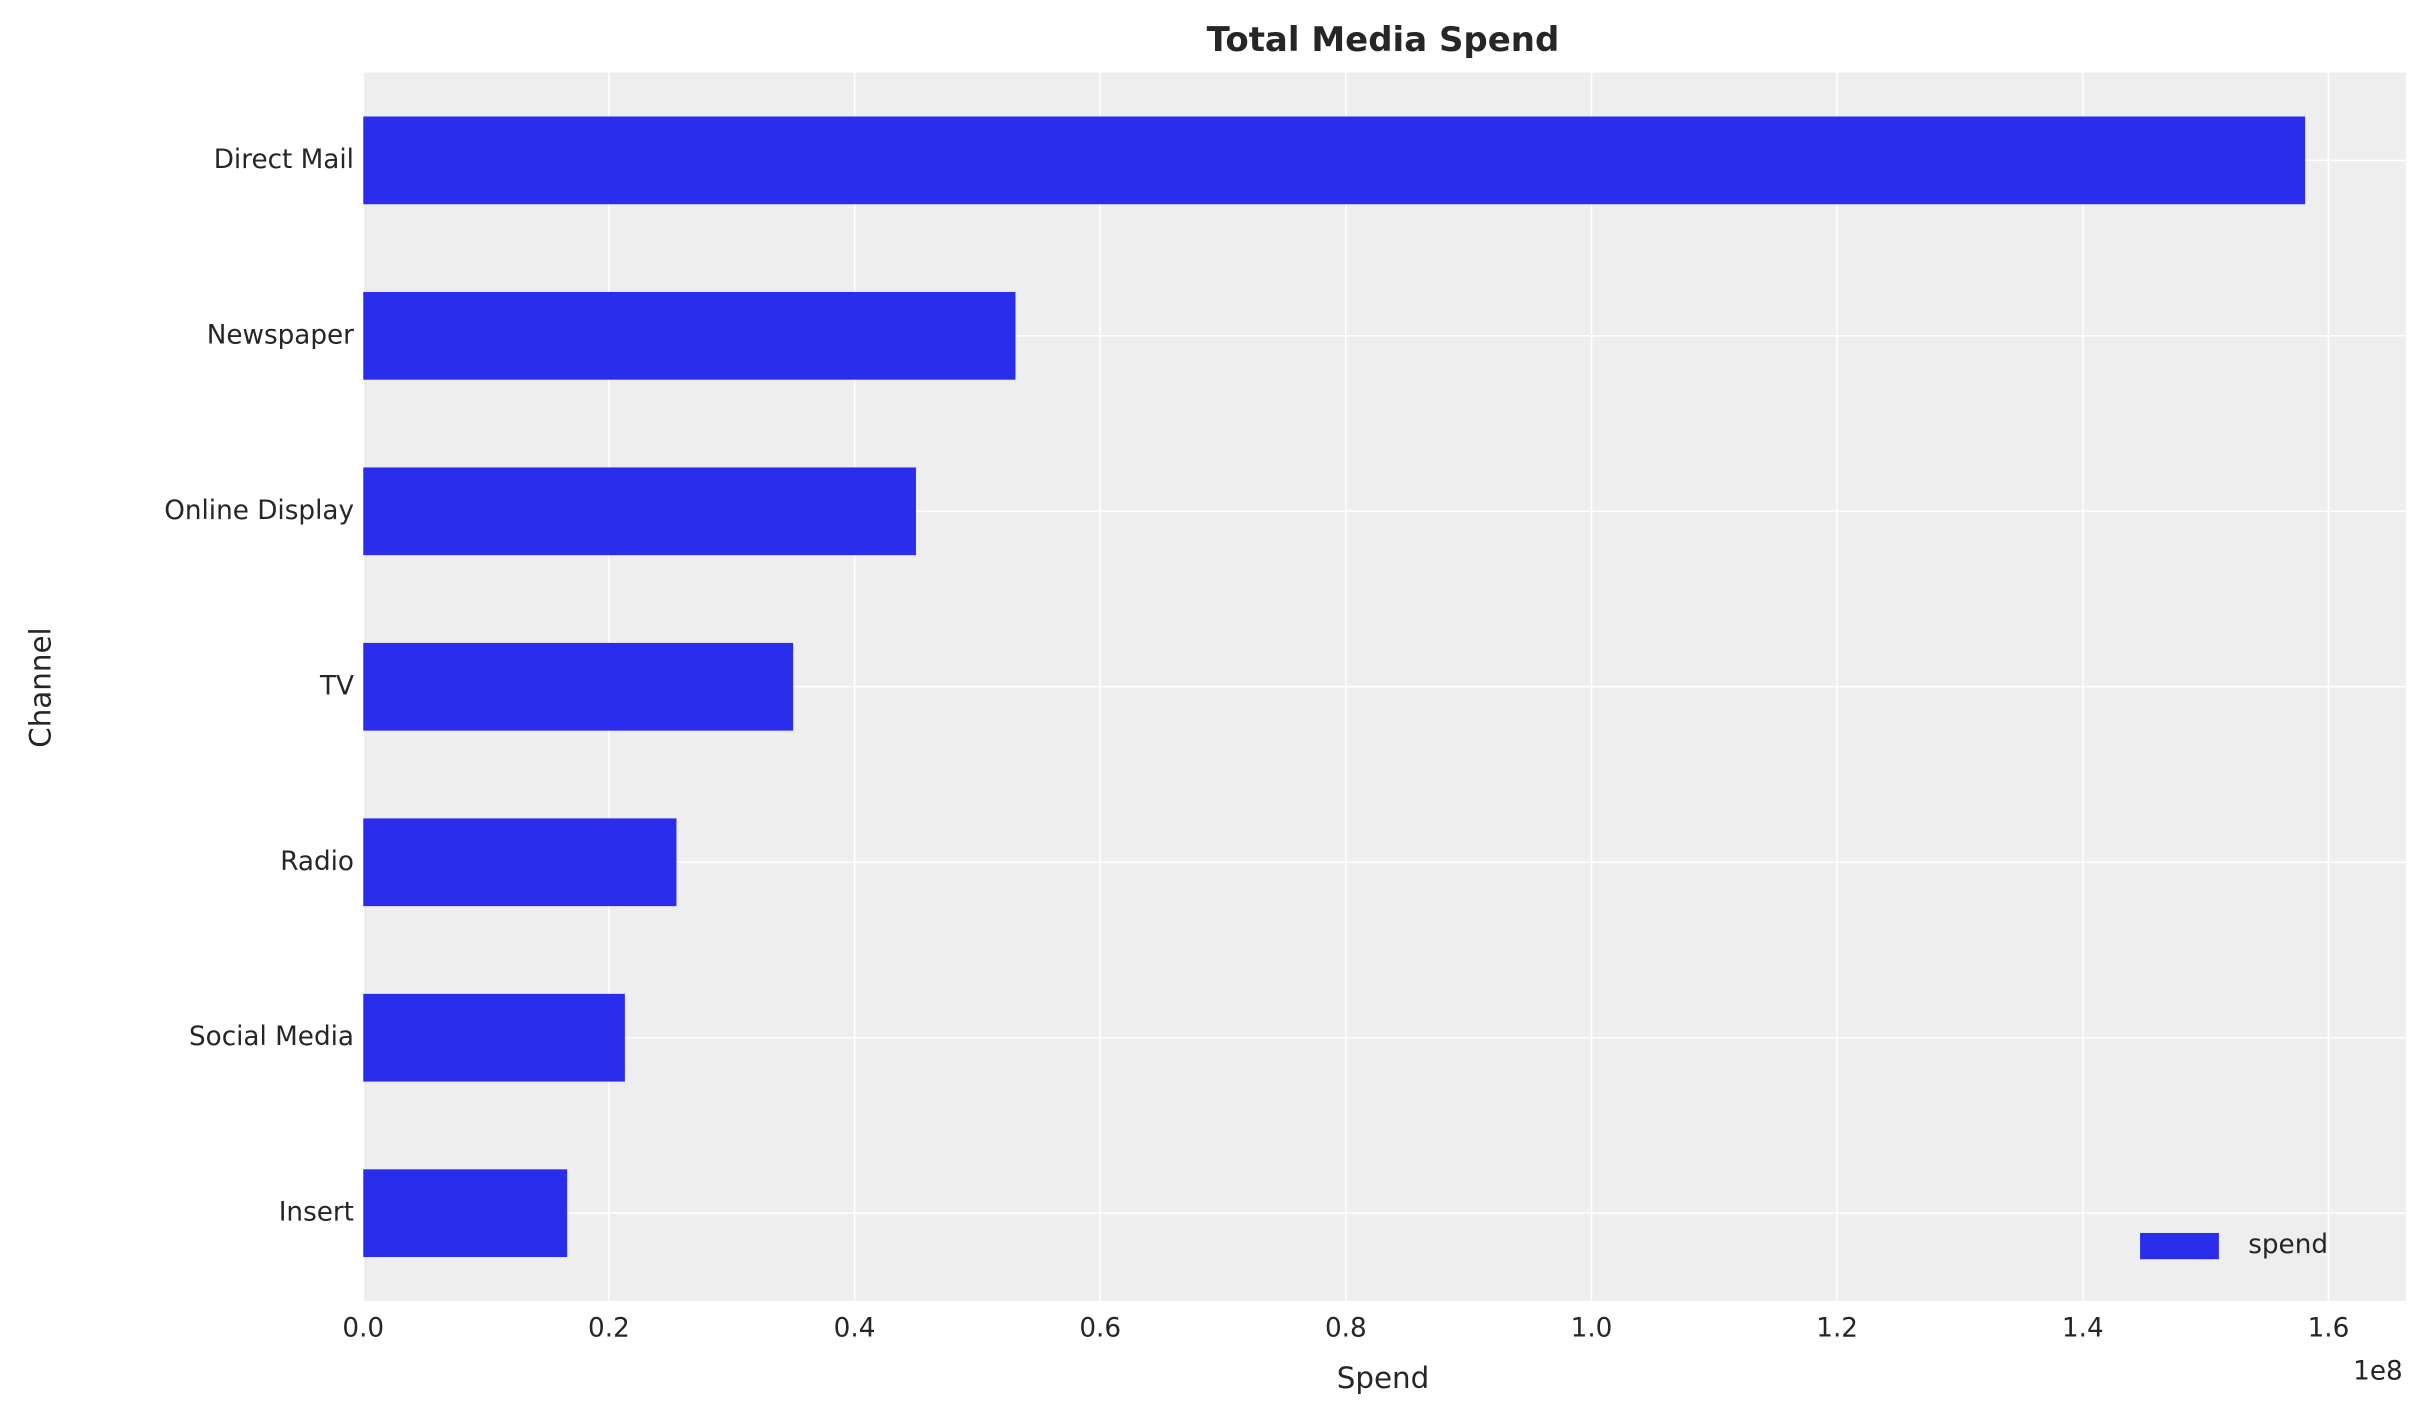 The height and width of the screenshot is (1423, 2423). I want to click on y-tick-label: Social Media, so click(271, 1037).